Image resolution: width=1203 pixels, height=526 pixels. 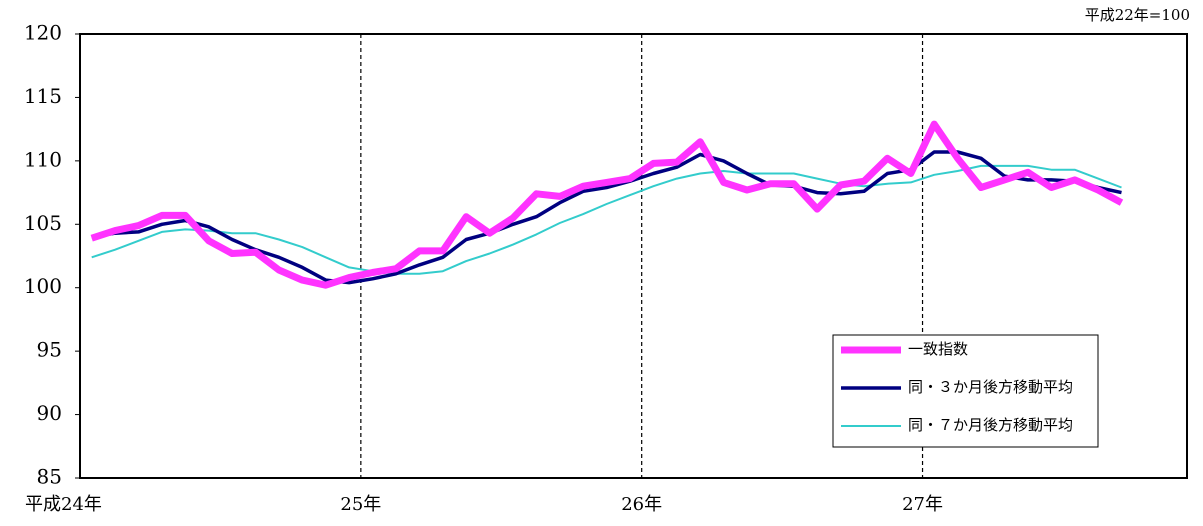 What do you see at coordinates (43, 96) in the screenshot?
I see `y-tick-label: 115` at bounding box center [43, 96].